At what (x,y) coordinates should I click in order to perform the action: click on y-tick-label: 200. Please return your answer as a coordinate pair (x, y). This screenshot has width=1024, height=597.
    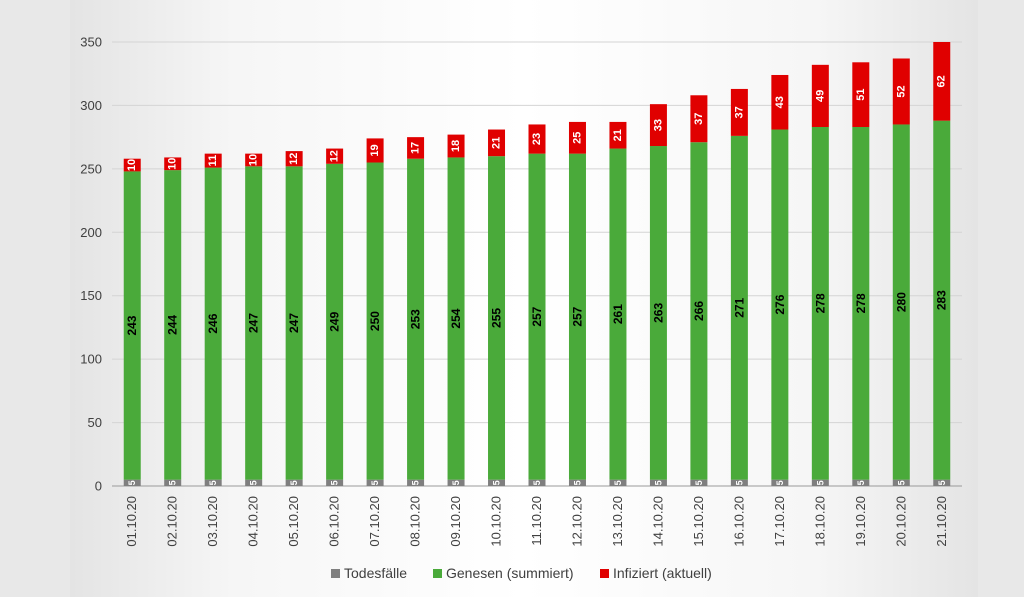
    Looking at the image, I should click on (91, 232).